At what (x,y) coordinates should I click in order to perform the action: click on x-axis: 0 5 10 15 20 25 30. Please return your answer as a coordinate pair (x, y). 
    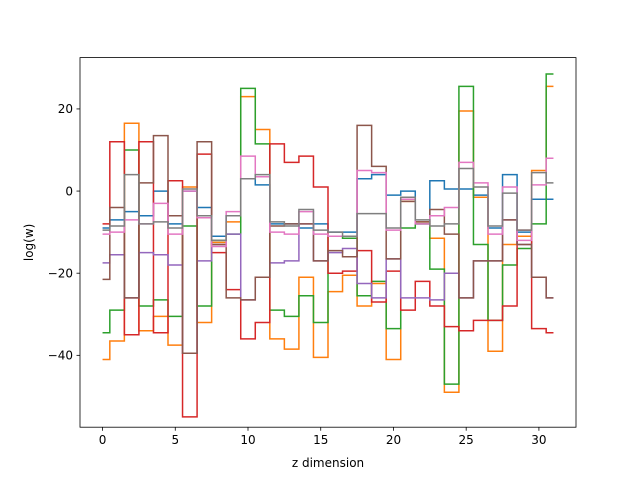
    Looking at the image, I should click on (323, 437).